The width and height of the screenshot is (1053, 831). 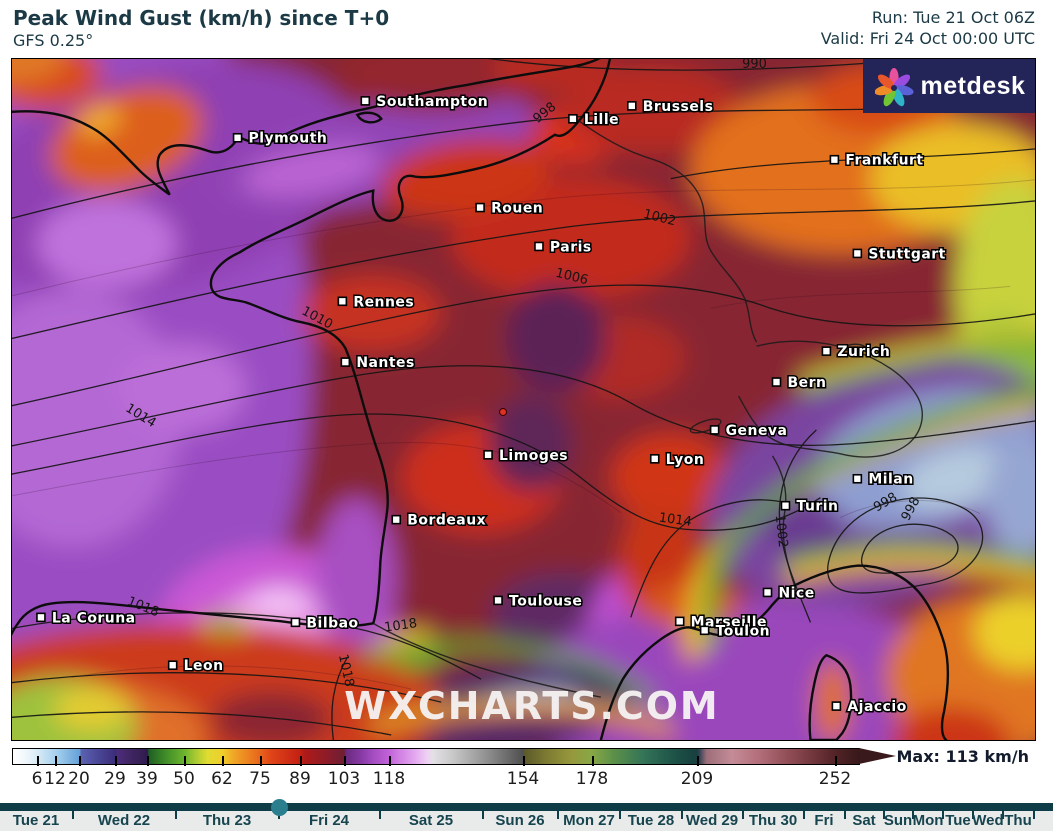 What do you see at coordinates (806, 383) in the screenshot?
I see `city-name: Bern` at bounding box center [806, 383].